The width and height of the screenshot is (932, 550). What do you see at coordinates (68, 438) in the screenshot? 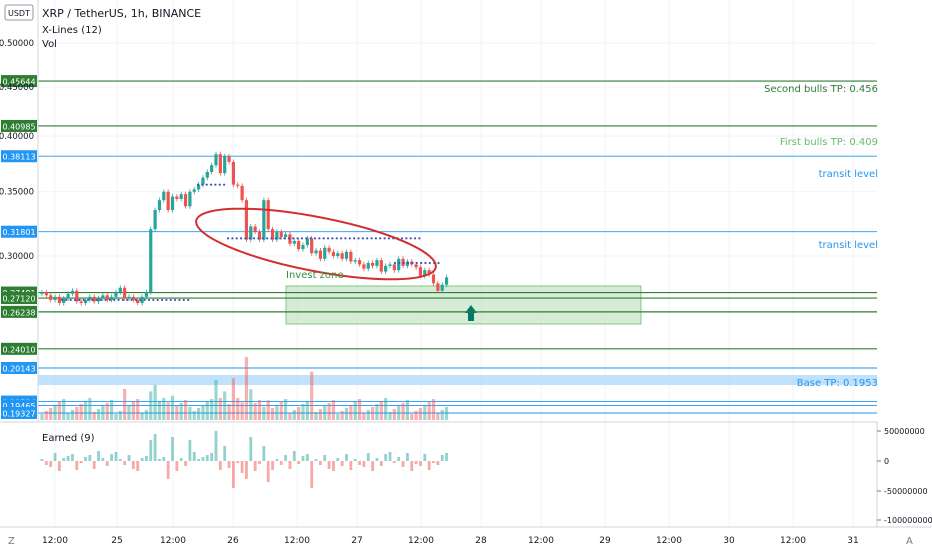
I see `earned-title: Earned (9)` at bounding box center [68, 438].